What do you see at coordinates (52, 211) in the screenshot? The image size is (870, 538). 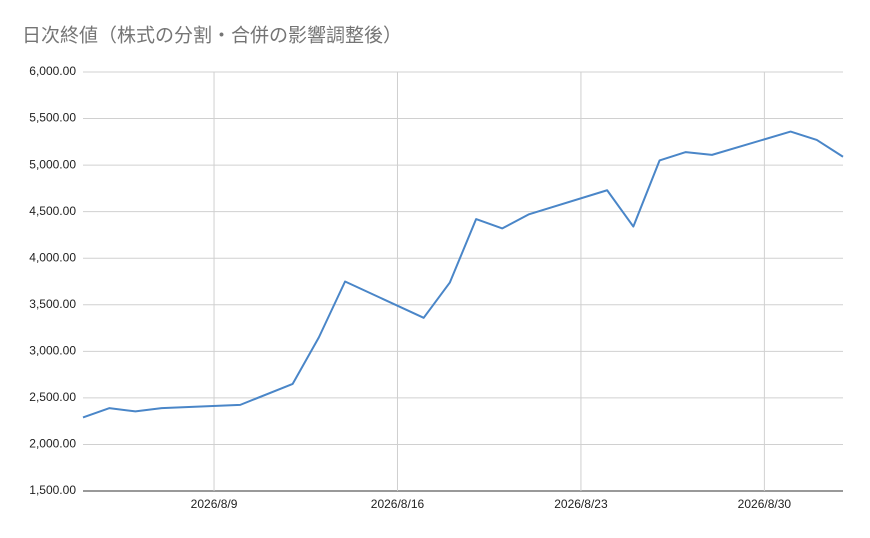 I see `y-tick-label: 4,500.00` at bounding box center [52, 211].